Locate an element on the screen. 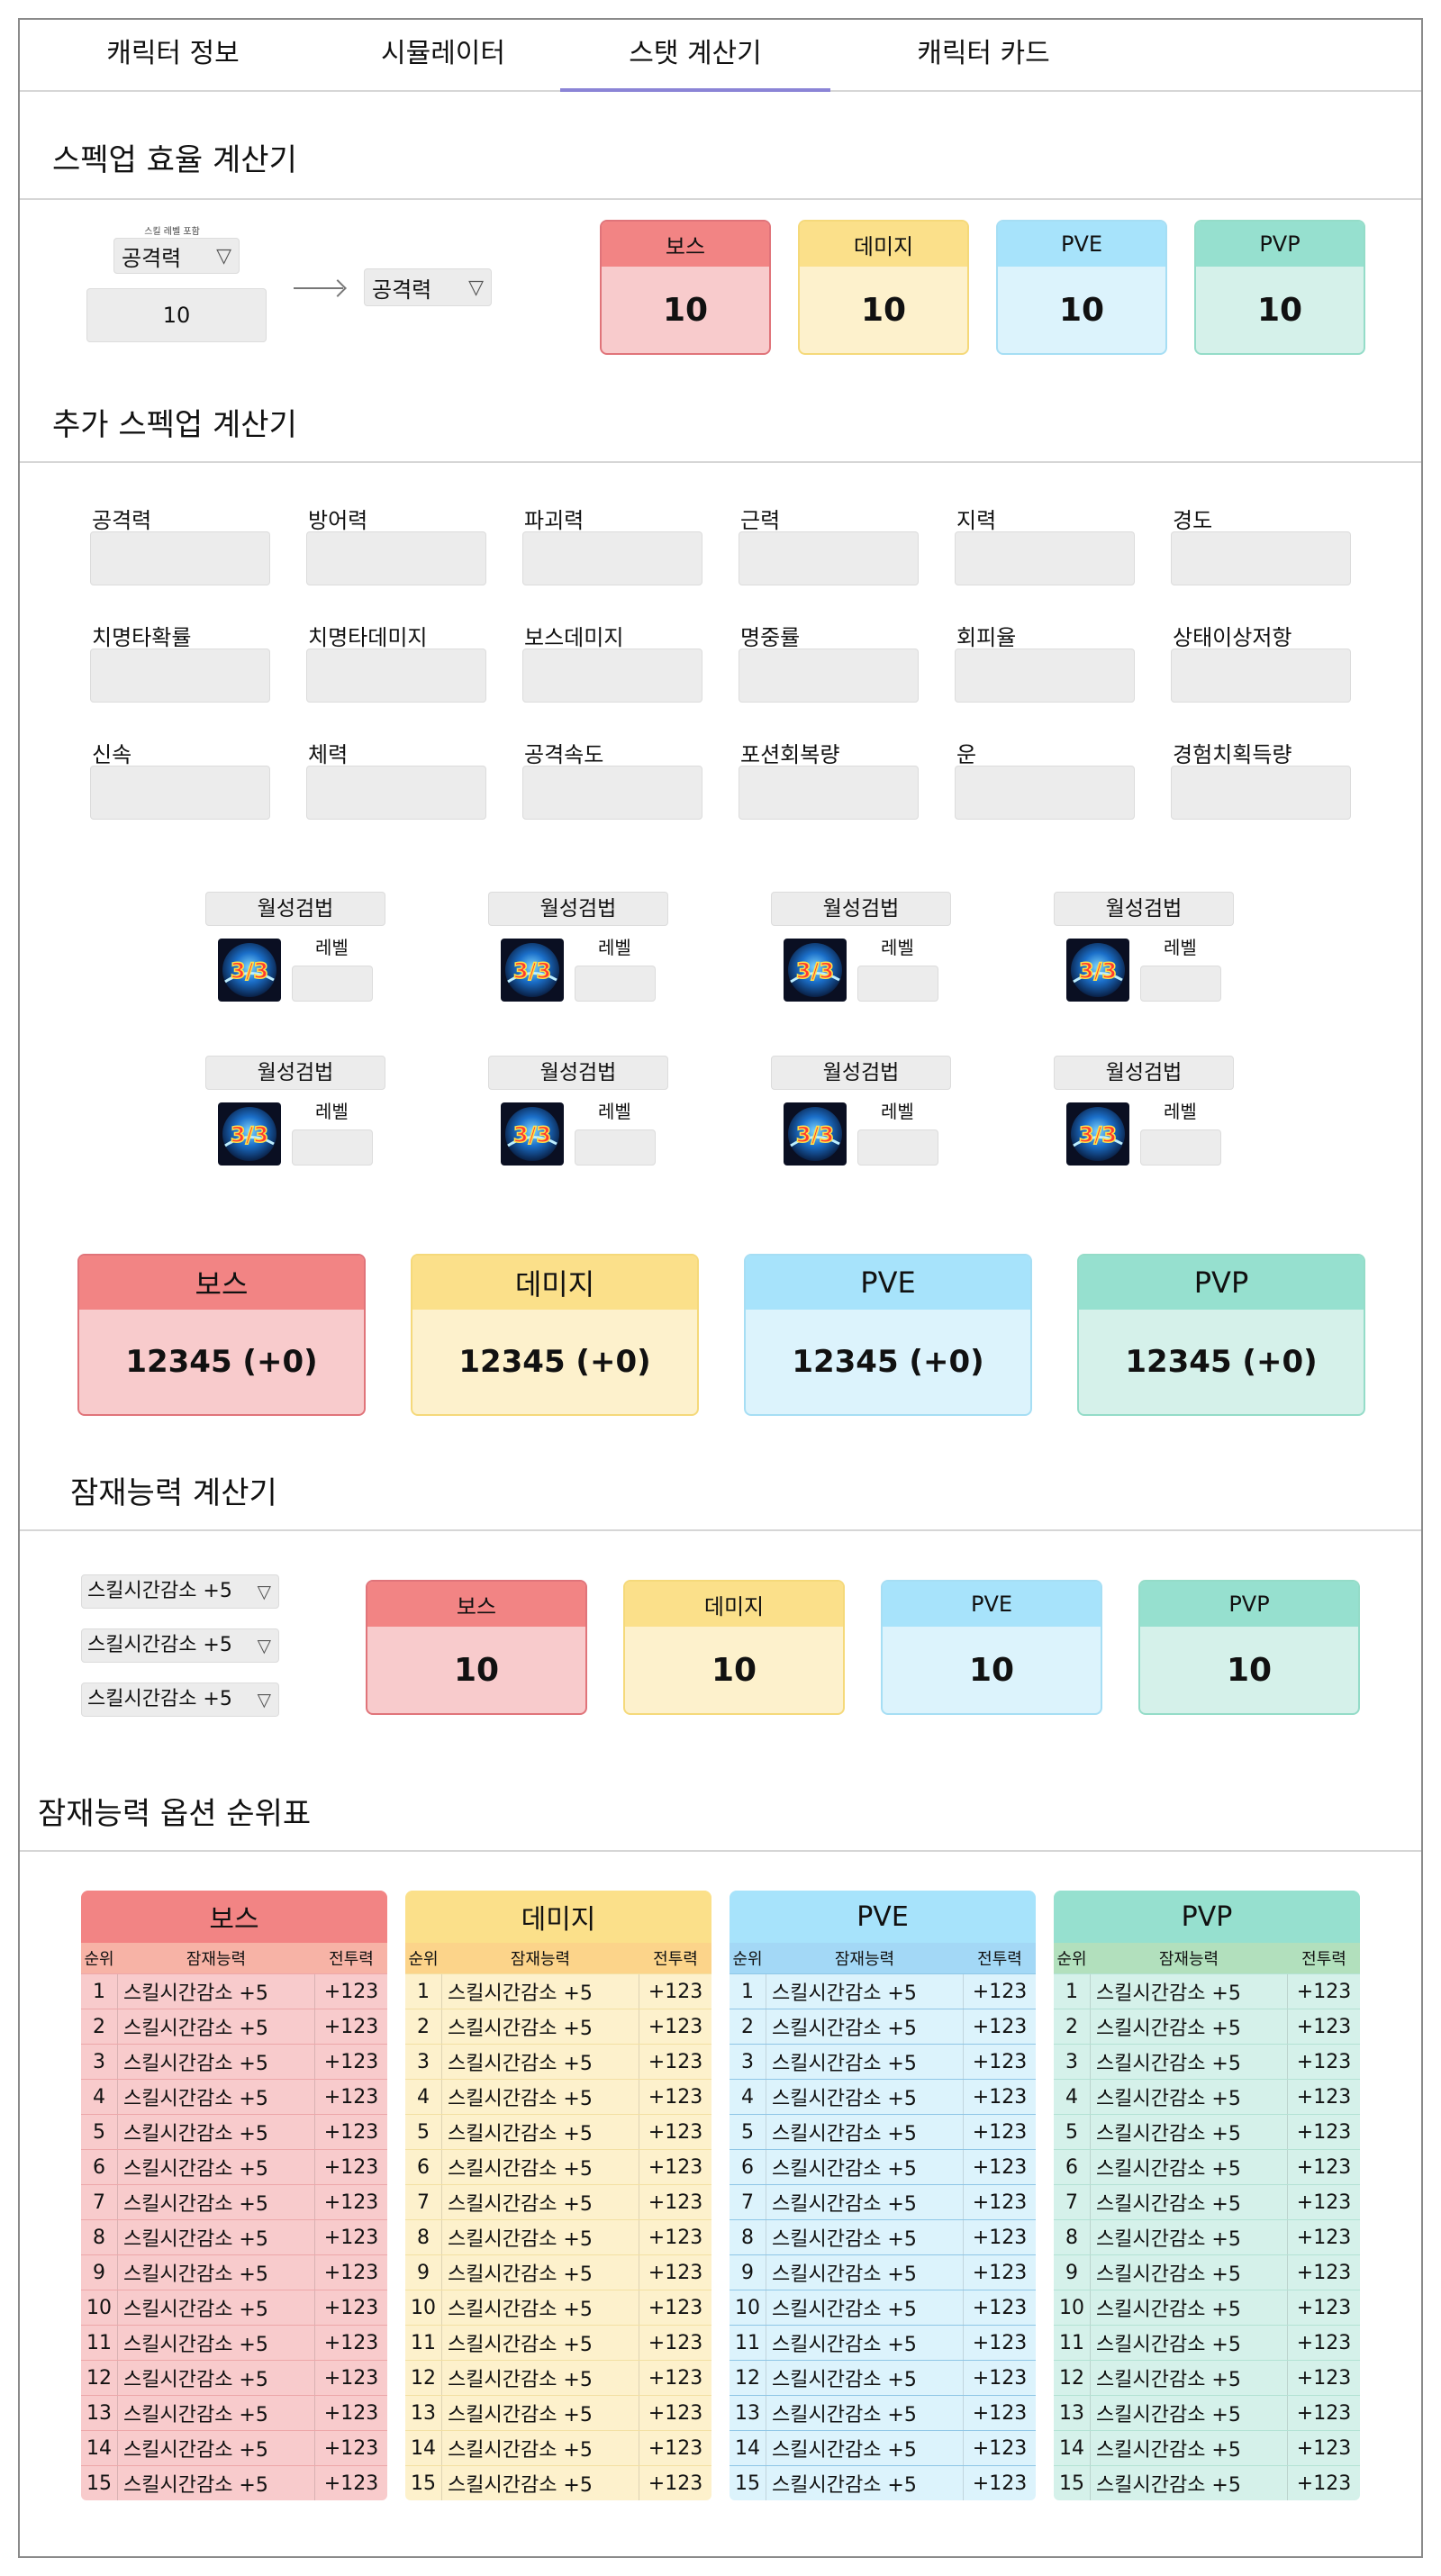  table-row: 1 스킬시간감소 +5 +123 is located at coordinates (234, 1991).